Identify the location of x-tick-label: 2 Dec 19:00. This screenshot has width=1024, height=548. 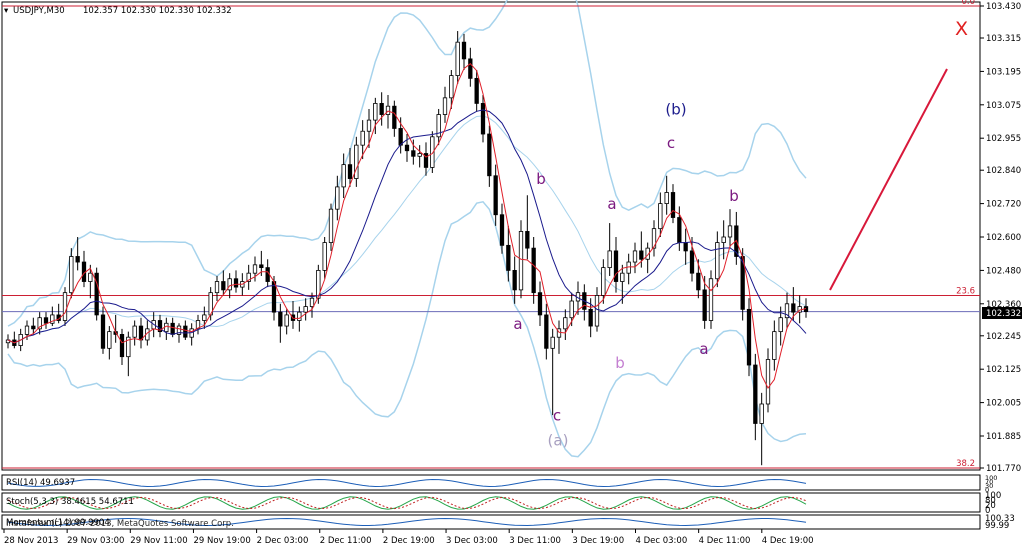
(409, 541).